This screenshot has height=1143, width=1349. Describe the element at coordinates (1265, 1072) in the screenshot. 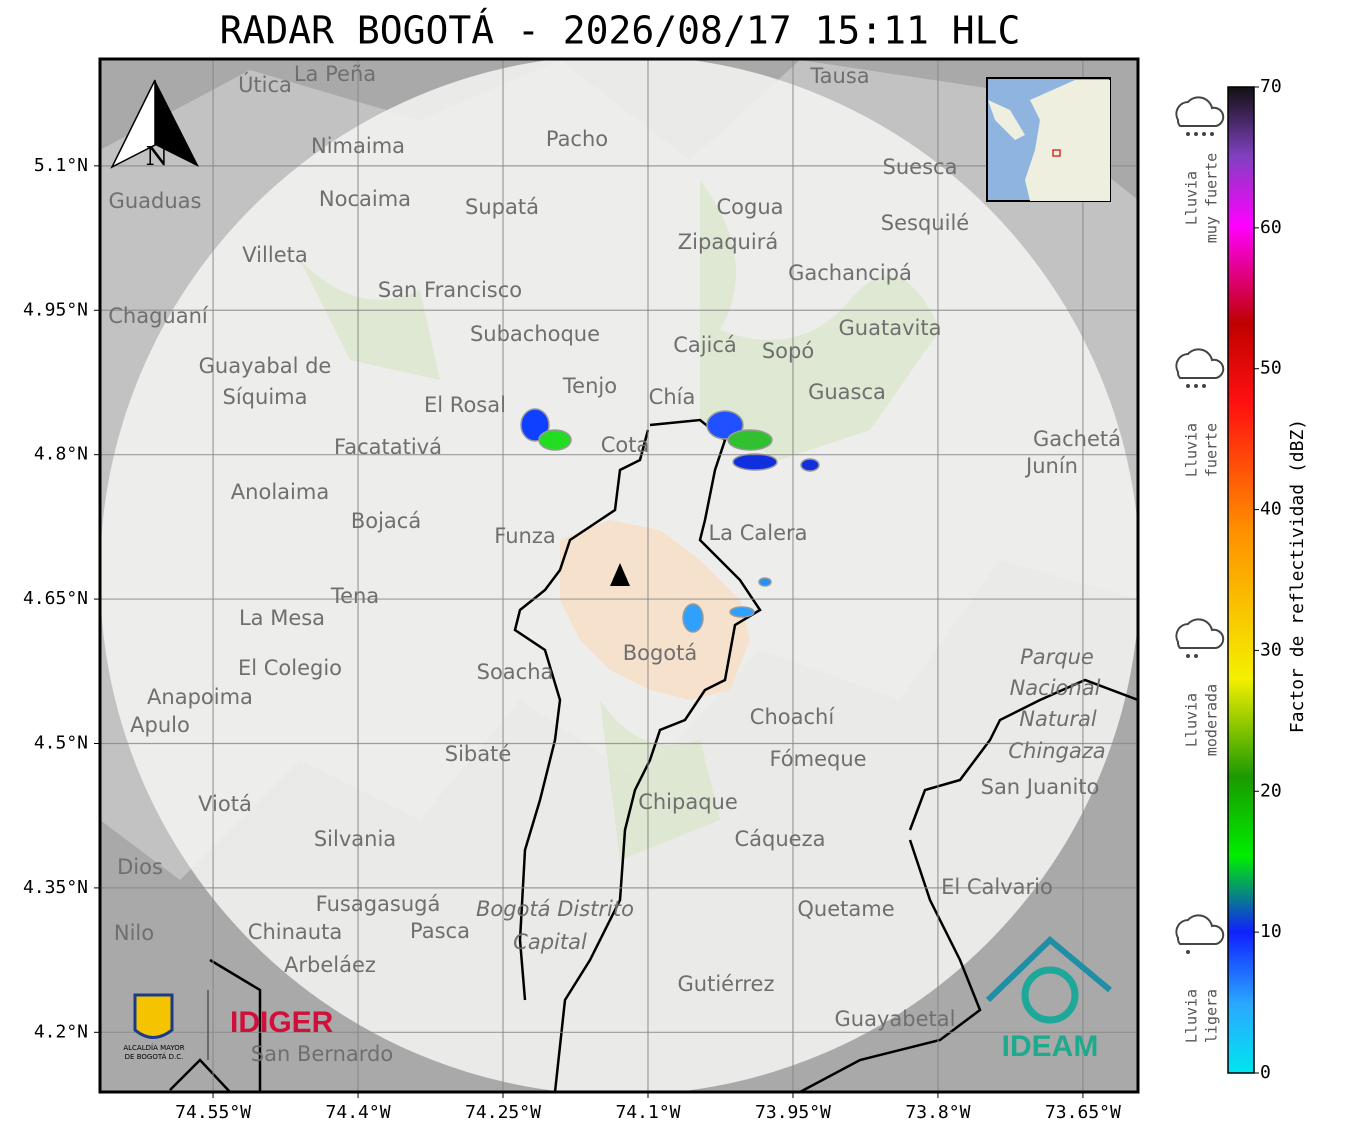

I see `colorbar-tick-label: 0` at that location.